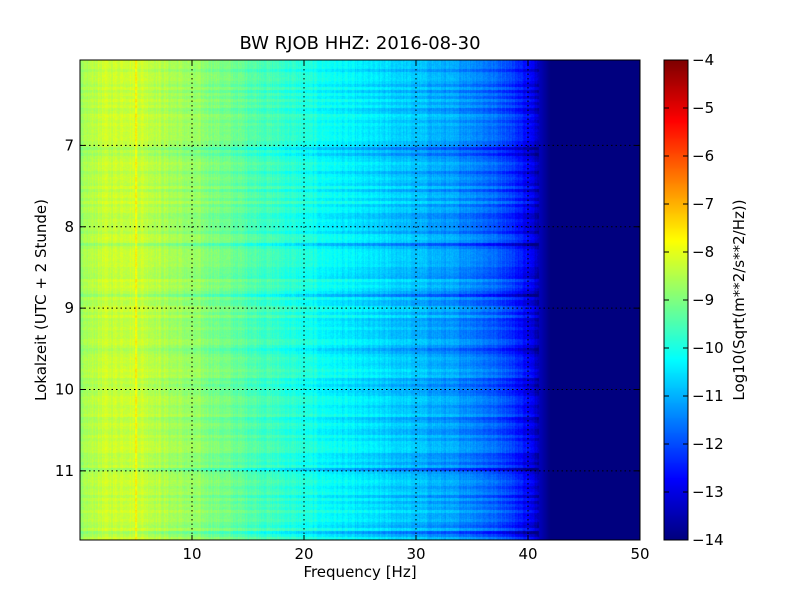 This screenshot has width=800, height=600. Describe the element at coordinates (708, 492) in the screenshot. I see `colorbar-tick-label: −13` at that location.